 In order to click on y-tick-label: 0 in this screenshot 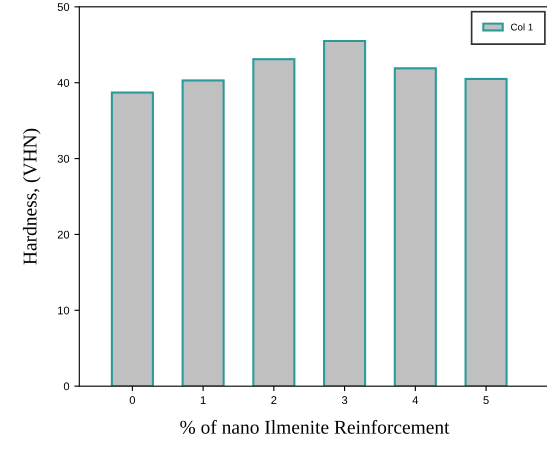, I will do `click(67, 386)`.